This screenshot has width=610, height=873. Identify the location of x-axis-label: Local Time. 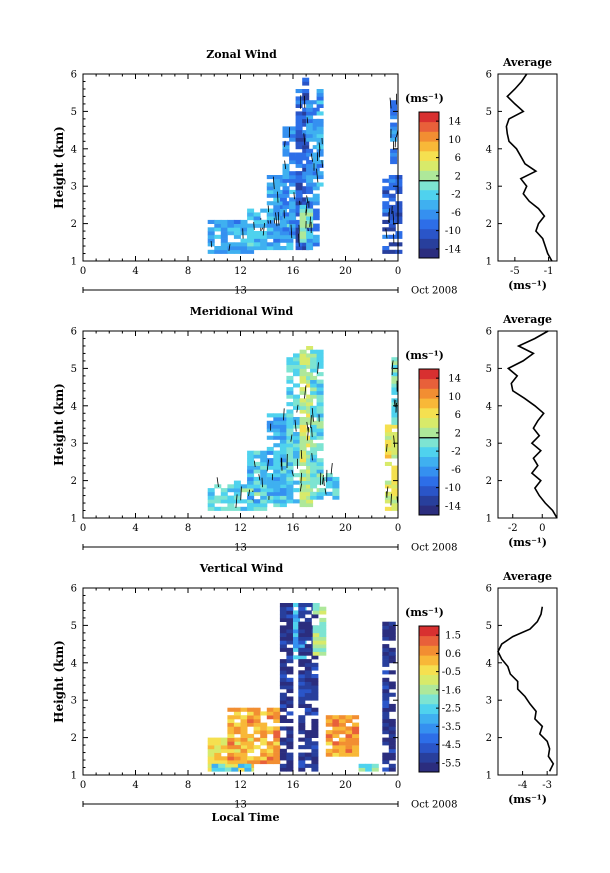
(246, 817).